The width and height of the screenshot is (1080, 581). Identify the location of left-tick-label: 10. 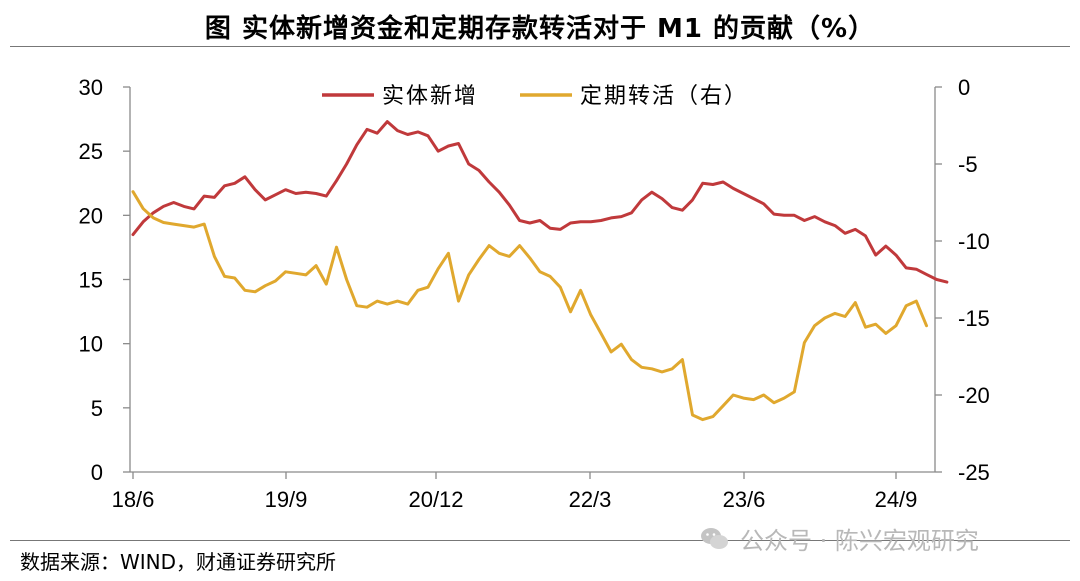
(91, 344).